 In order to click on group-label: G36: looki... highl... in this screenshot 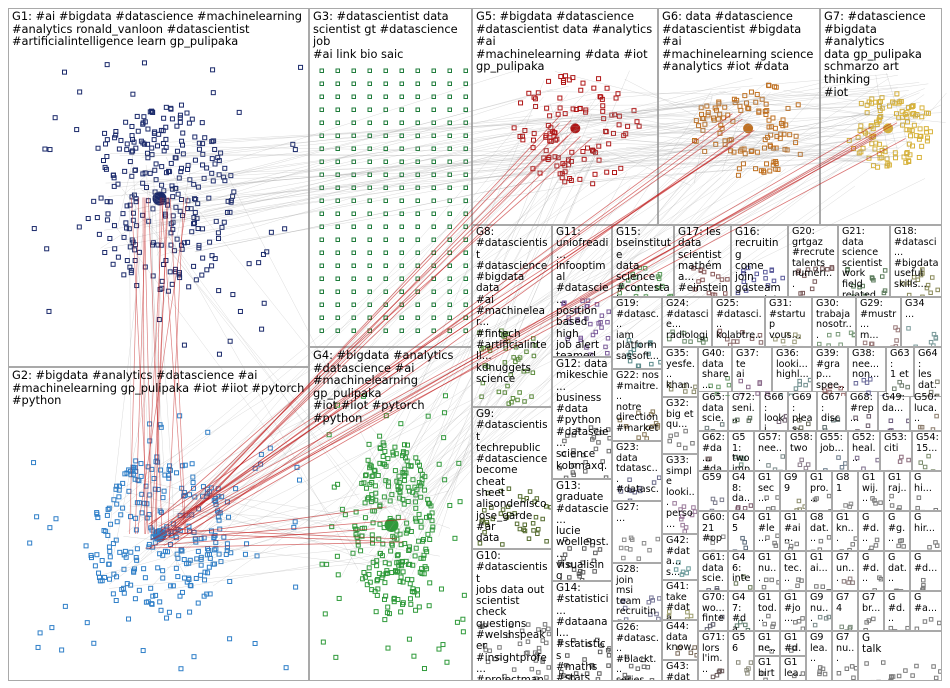, I will do `click(792, 364)`.